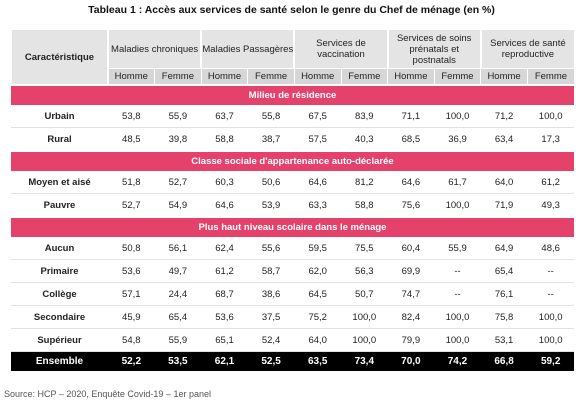 The height and width of the screenshot is (403, 583). What do you see at coordinates (224, 340) in the screenshot?
I see `cell-value: 65,1` at bounding box center [224, 340].